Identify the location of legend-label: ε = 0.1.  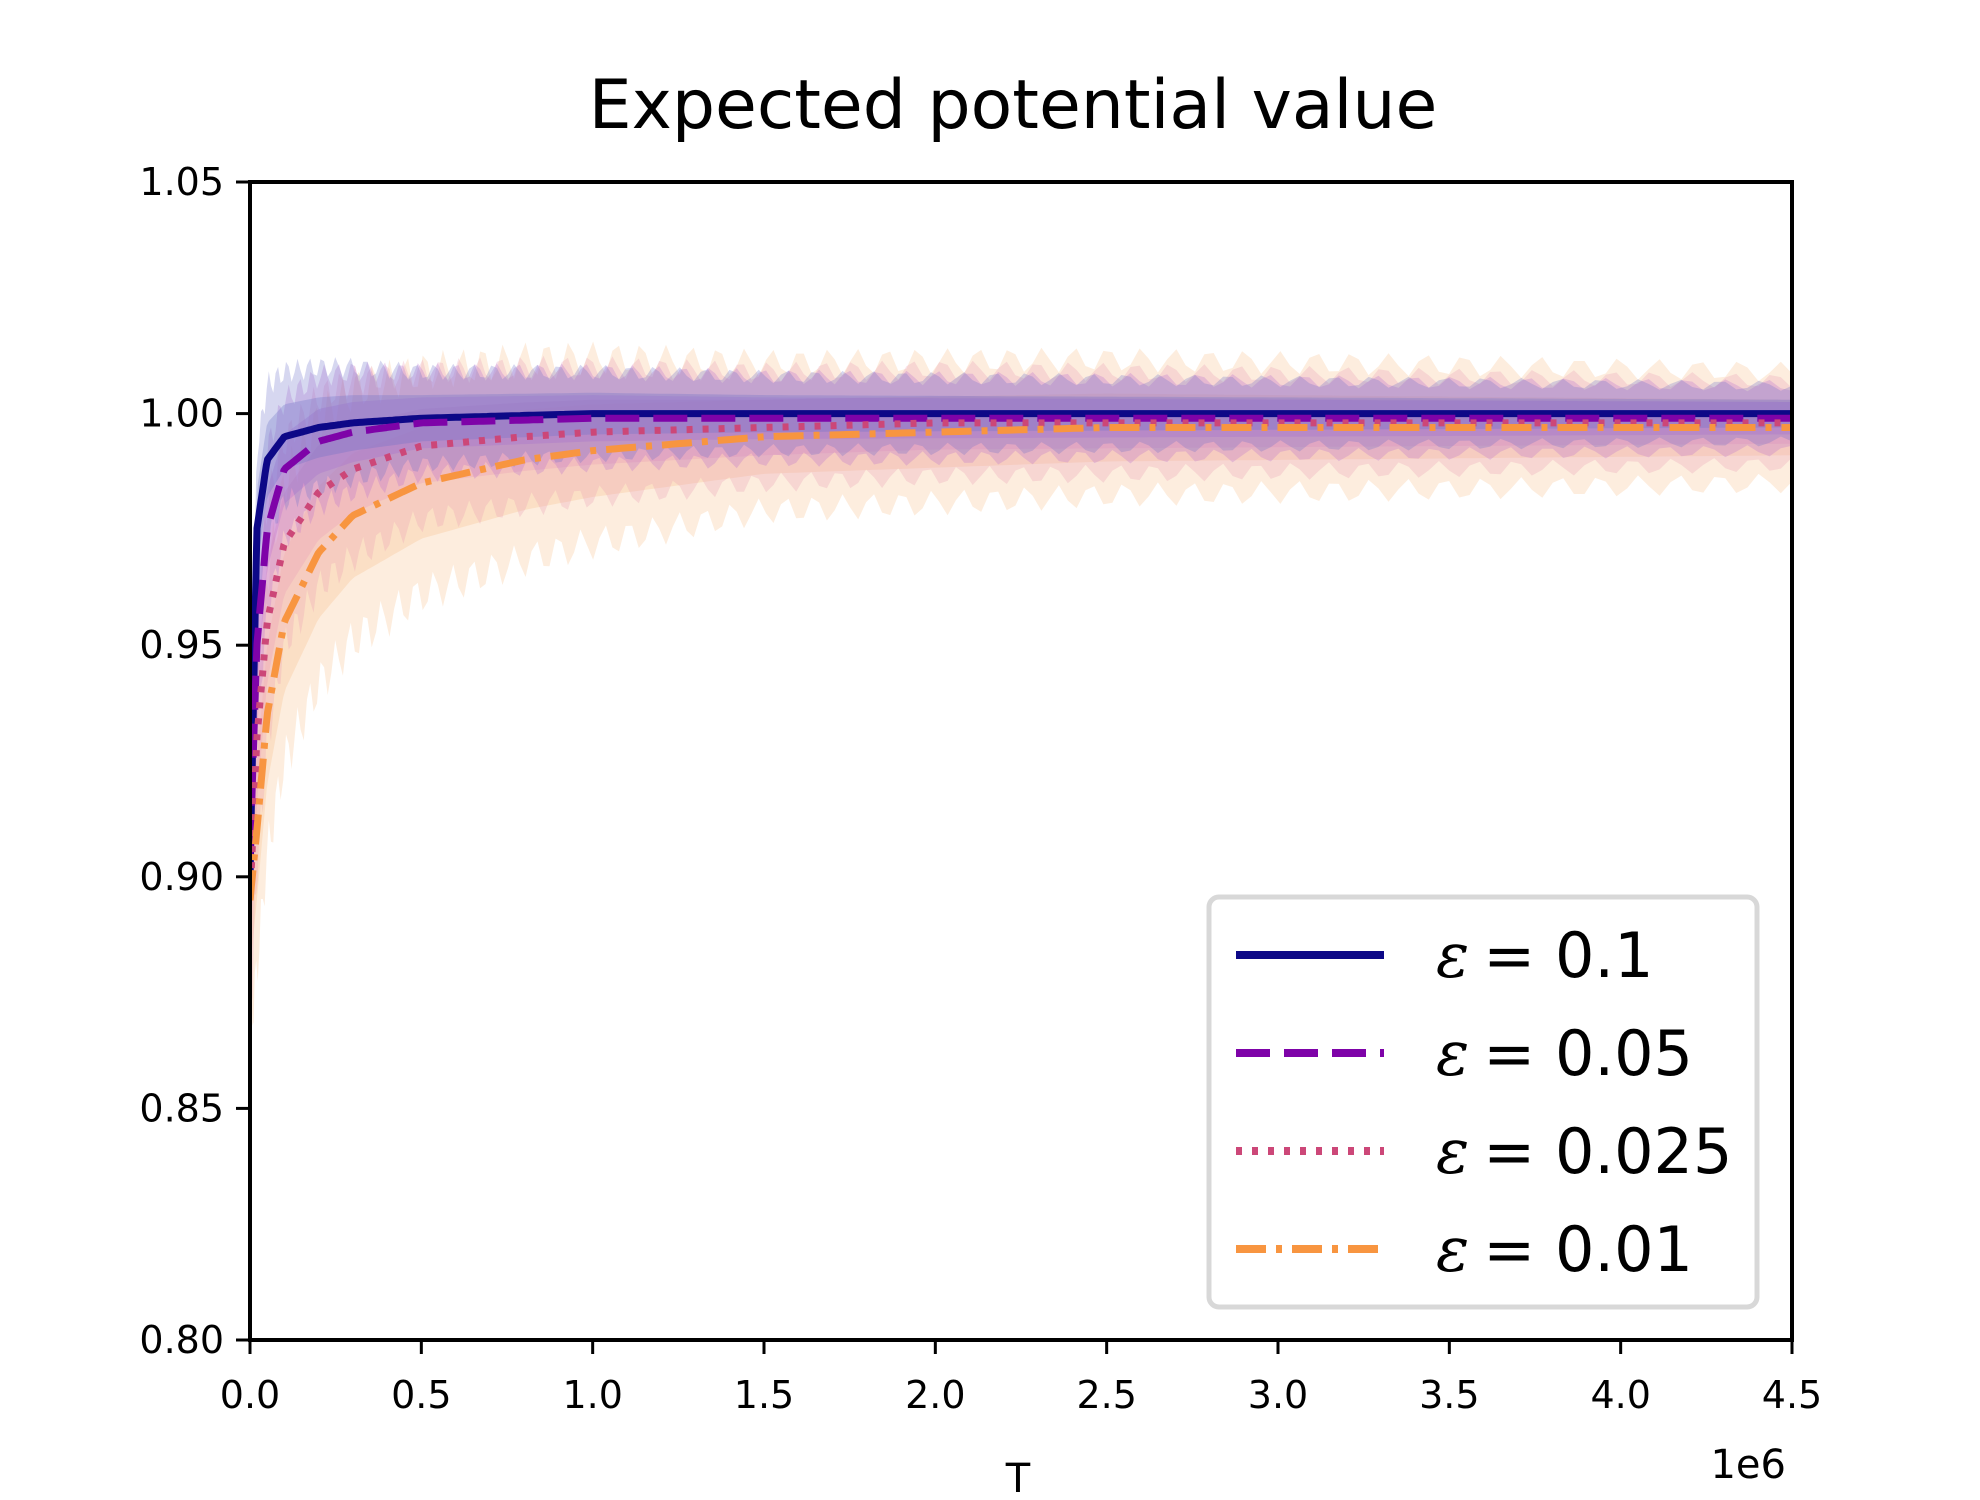
(1545, 955).